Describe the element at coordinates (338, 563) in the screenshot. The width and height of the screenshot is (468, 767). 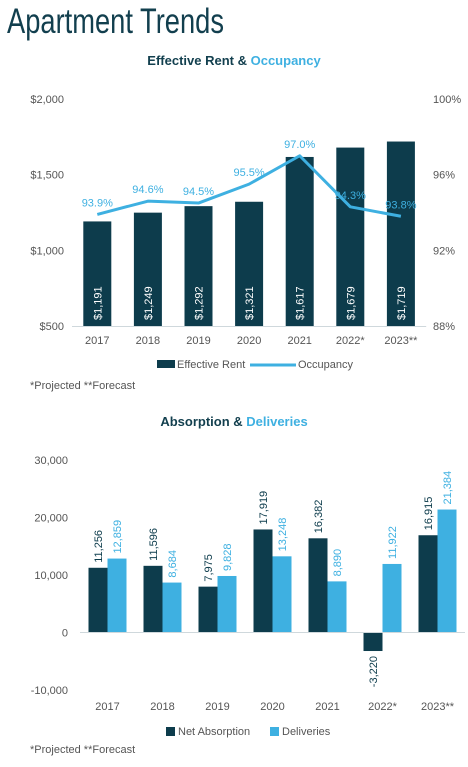
I see `deliveries-label: 8,890` at that location.